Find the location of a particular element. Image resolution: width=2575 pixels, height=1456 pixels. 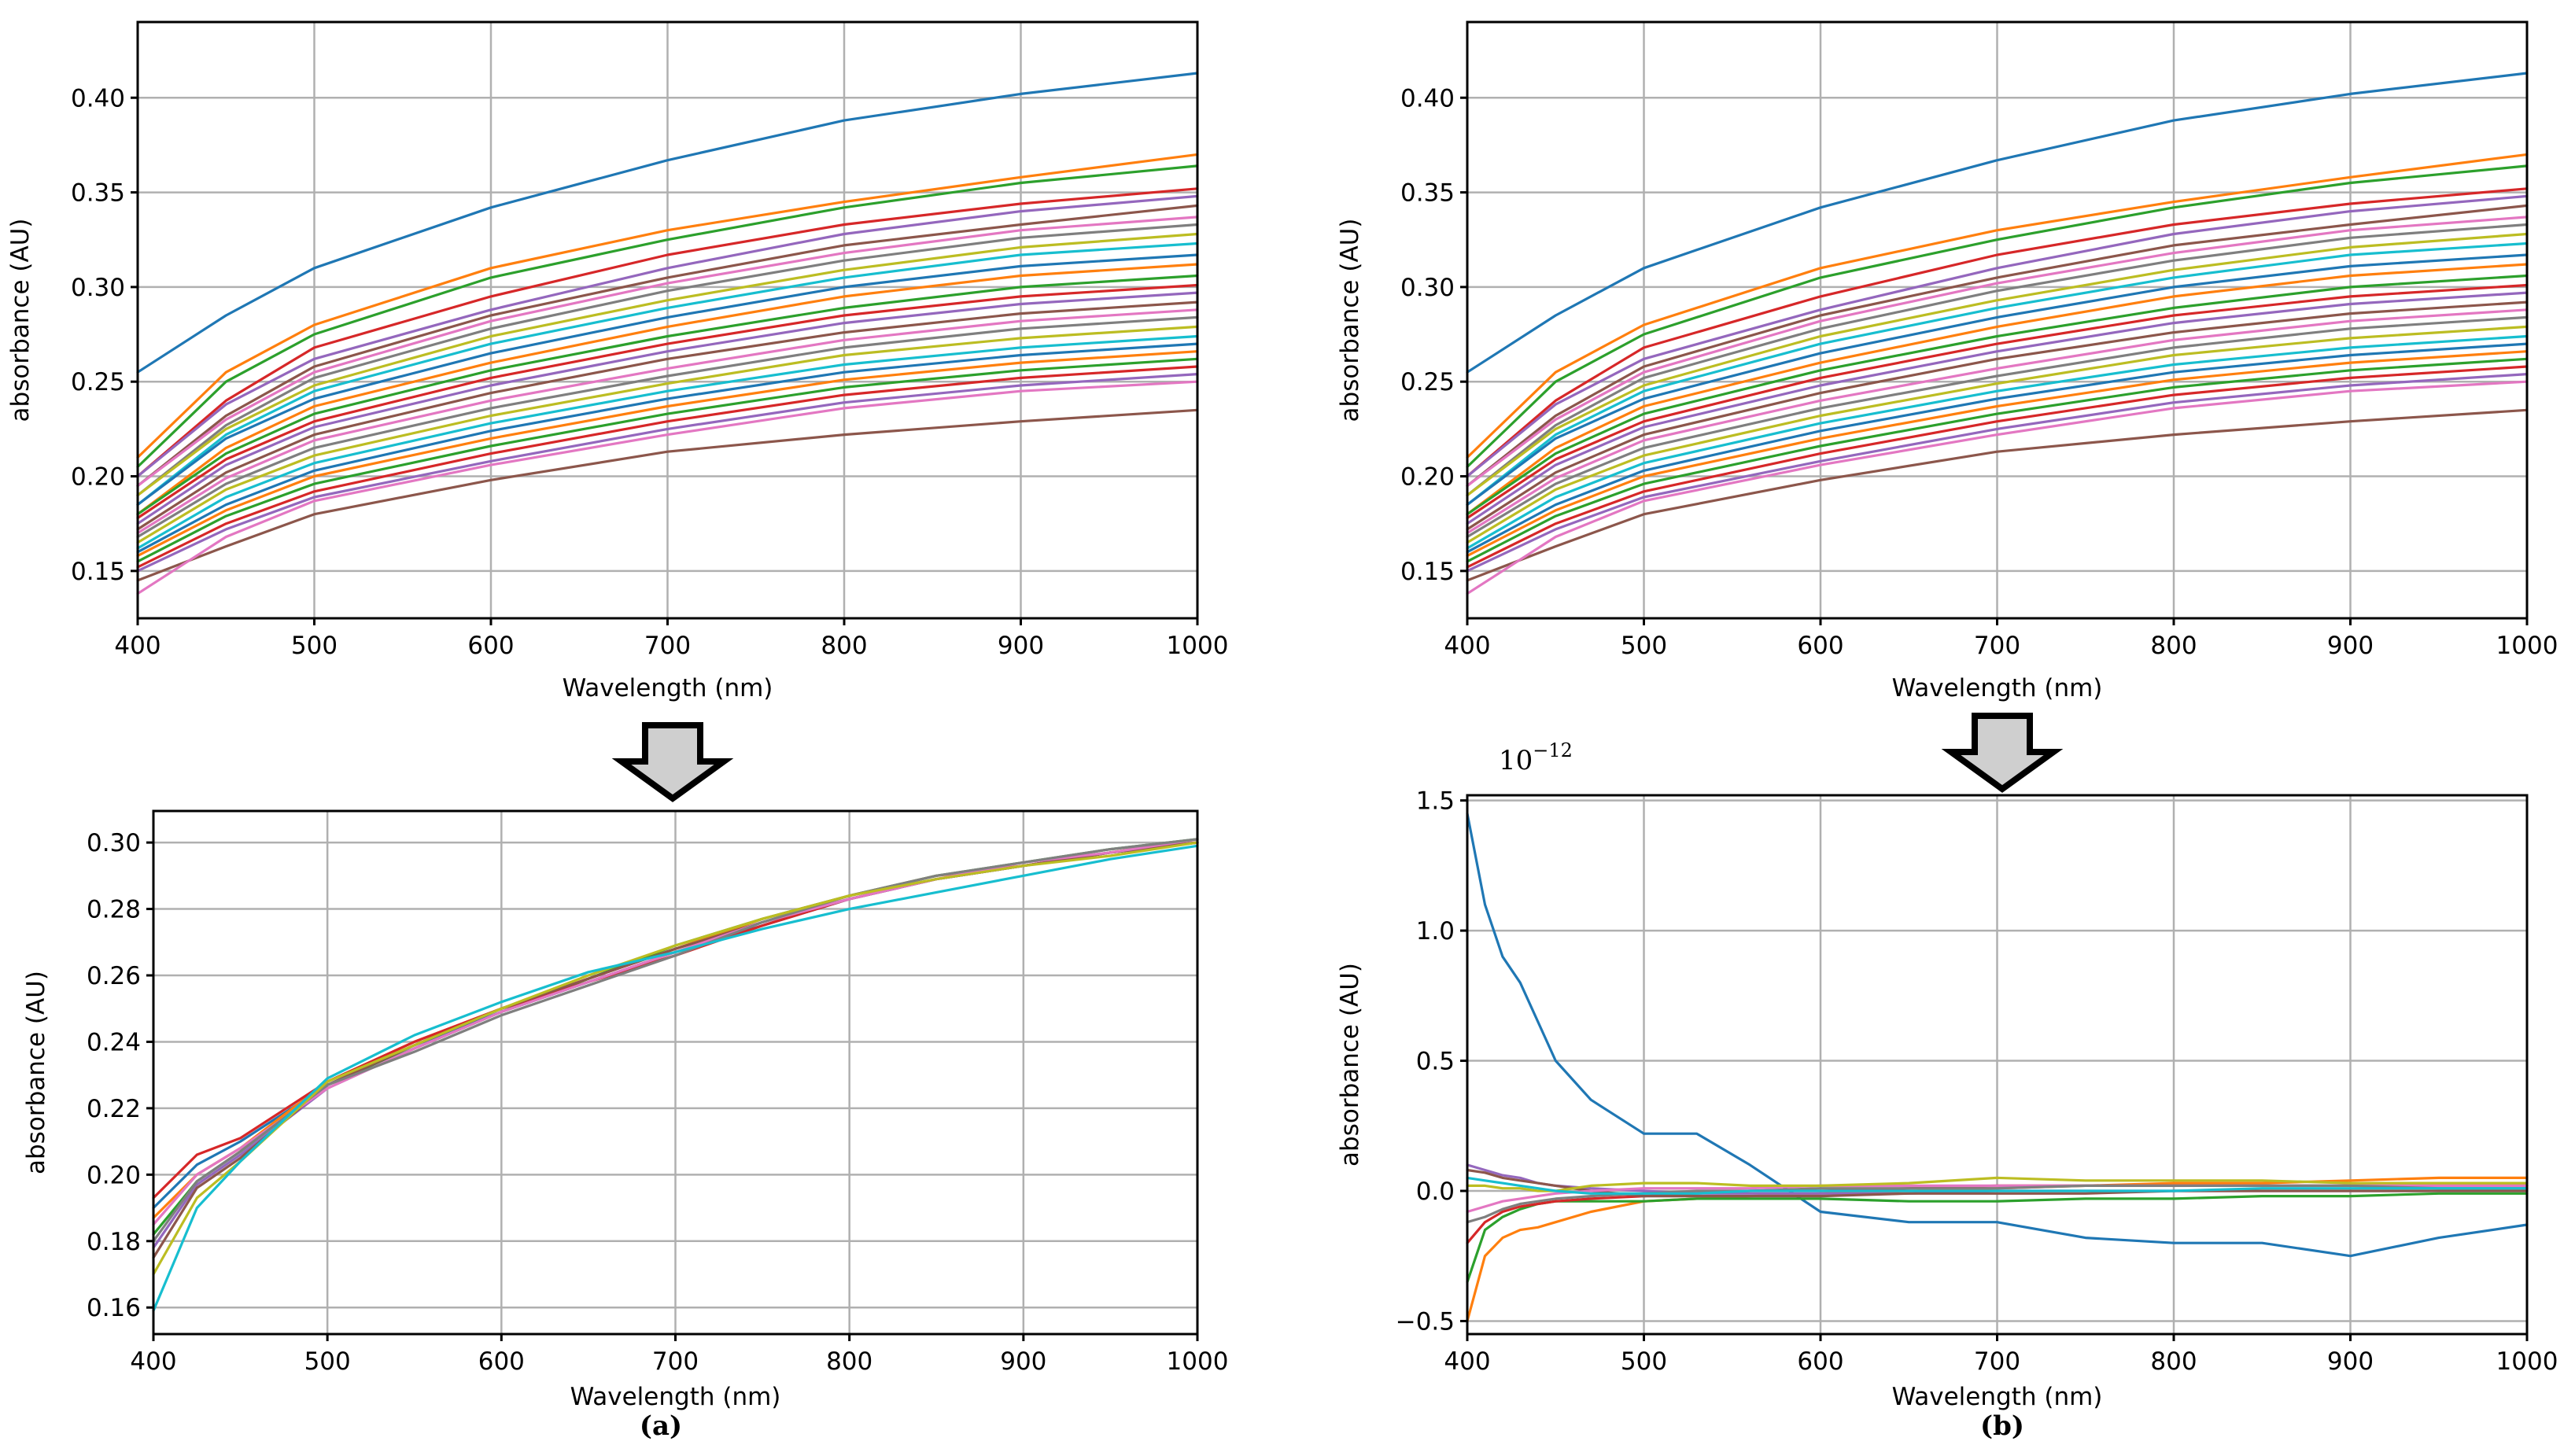

y-tick-label: 1.0 is located at coordinates (1435, 931).